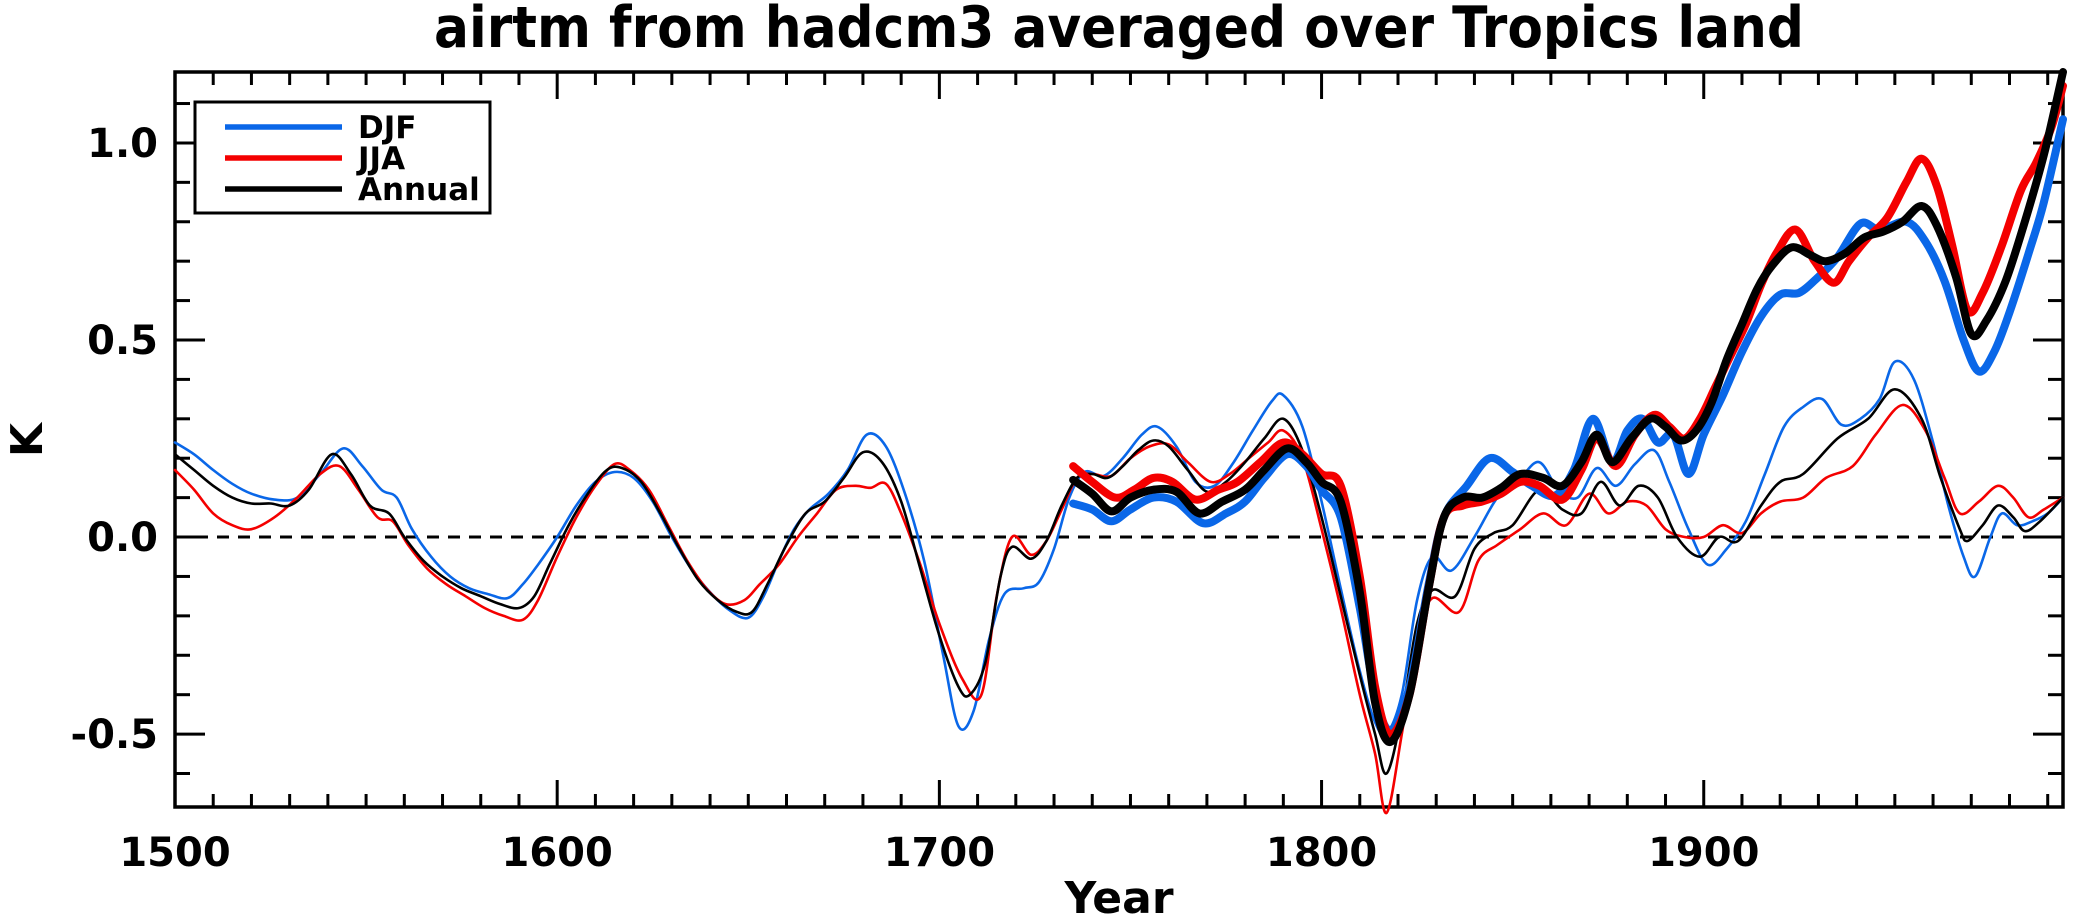 Image resolution: width=2081 pixels, height=923 pixels. I want to click on y-tick-label: -0.5, so click(114, 735).